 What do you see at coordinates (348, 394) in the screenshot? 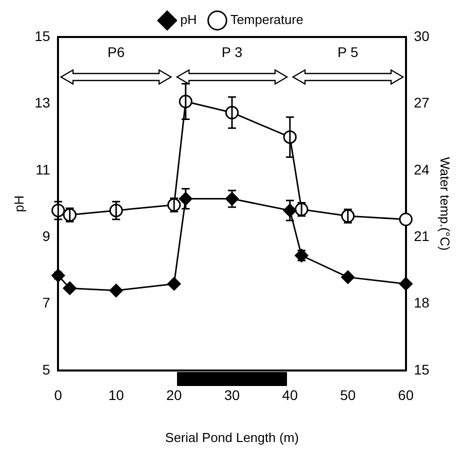
I see `x-tick-label: 50` at bounding box center [348, 394].